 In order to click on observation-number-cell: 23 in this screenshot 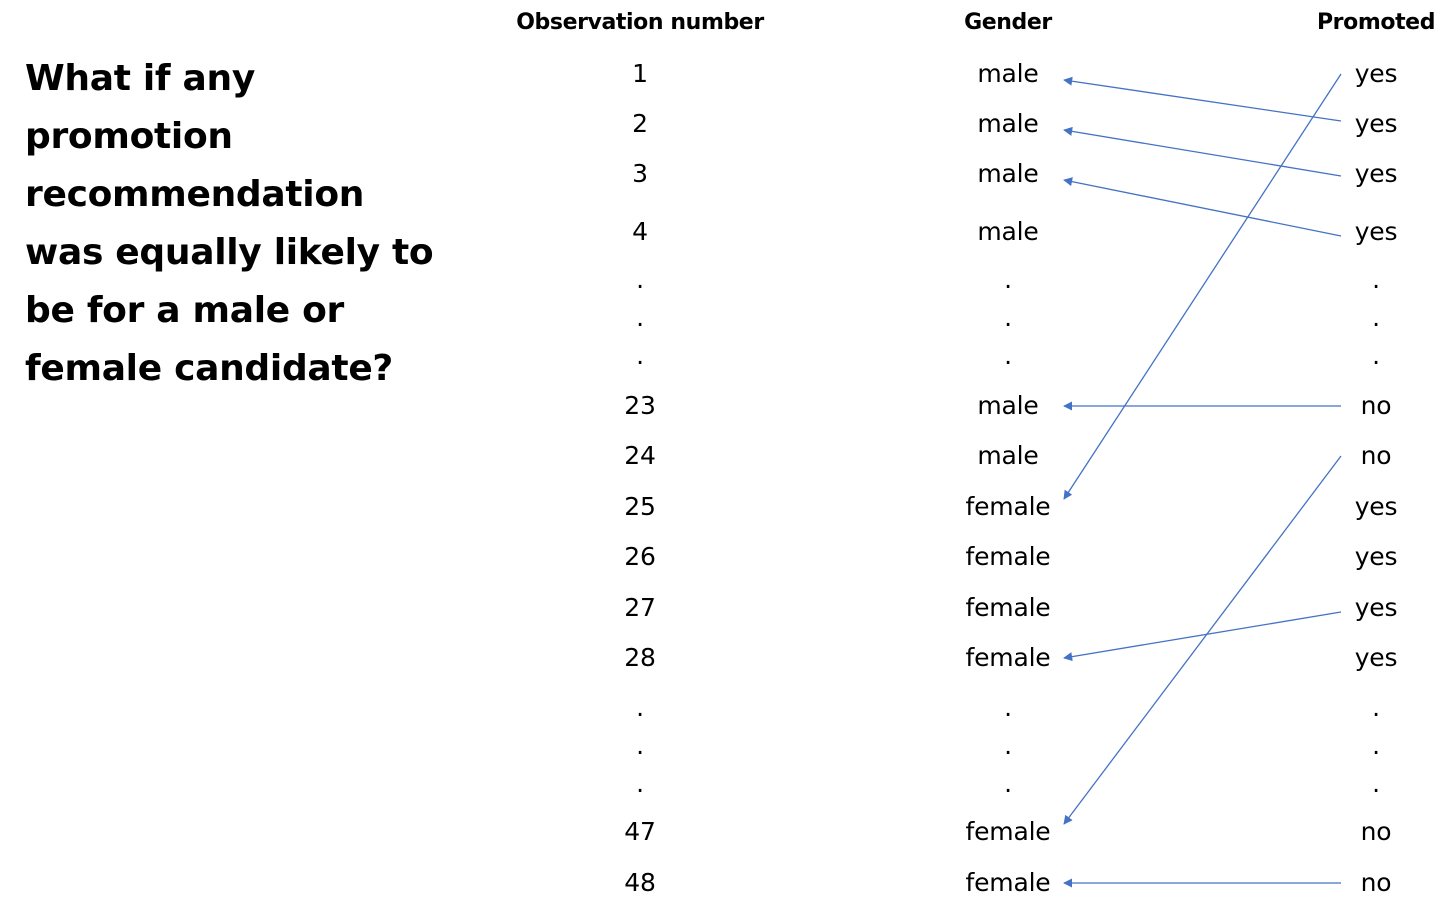, I will do `click(640, 405)`.